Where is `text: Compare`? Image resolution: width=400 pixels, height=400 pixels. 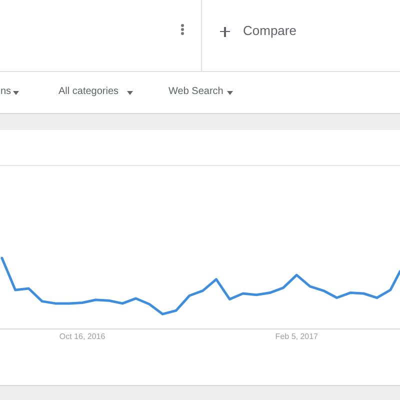 text: Compare is located at coordinates (269, 30).